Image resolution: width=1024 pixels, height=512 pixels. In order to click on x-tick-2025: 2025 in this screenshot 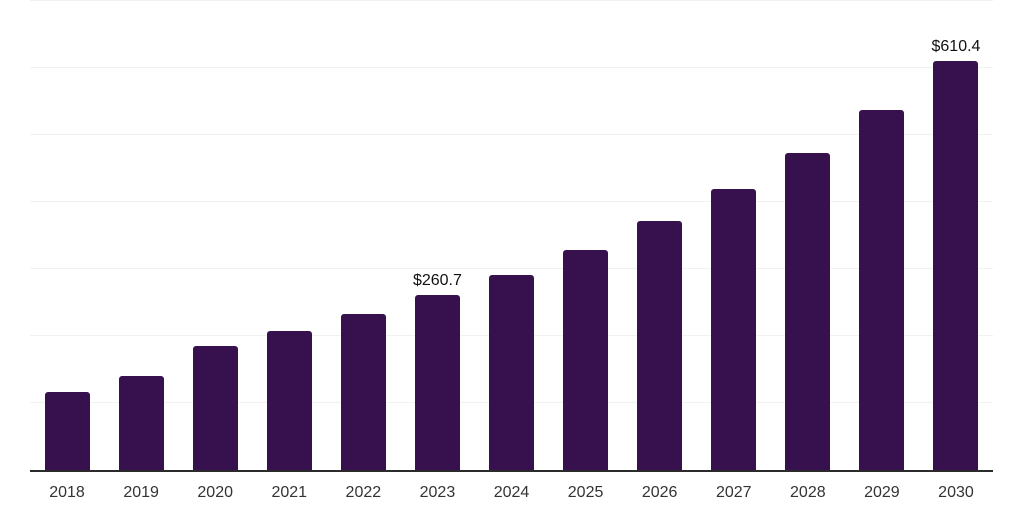, I will do `click(585, 492)`.